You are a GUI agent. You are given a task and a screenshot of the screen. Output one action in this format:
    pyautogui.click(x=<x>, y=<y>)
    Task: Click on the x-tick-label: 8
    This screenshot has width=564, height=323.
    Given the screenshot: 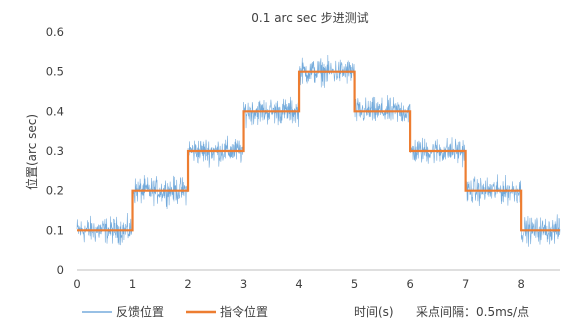 What is the action you would take?
    pyautogui.click(x=520, y=284)
    